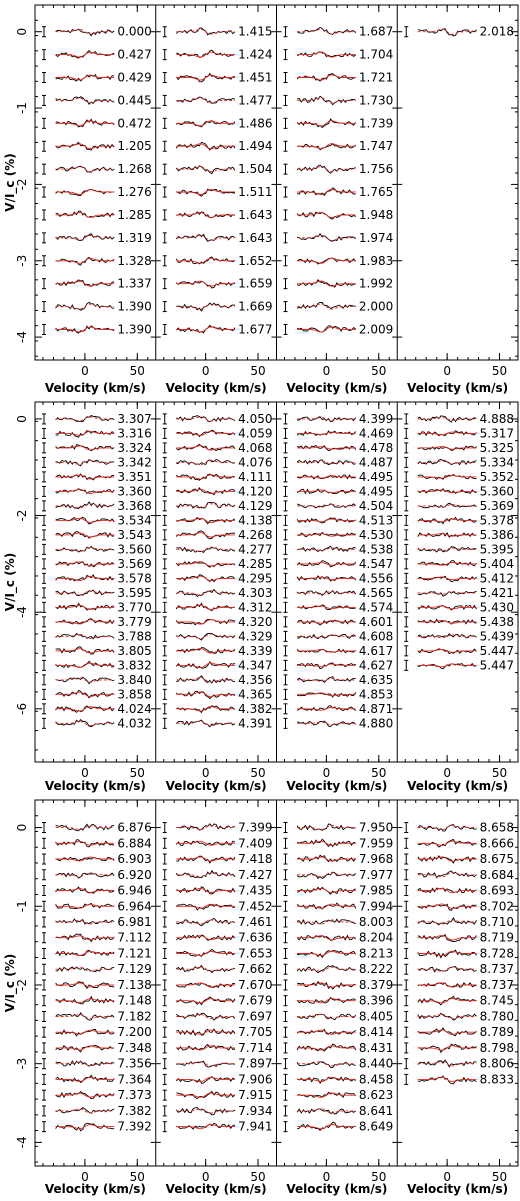  I want to click on phase-label: 3.569, so click(134, 564).